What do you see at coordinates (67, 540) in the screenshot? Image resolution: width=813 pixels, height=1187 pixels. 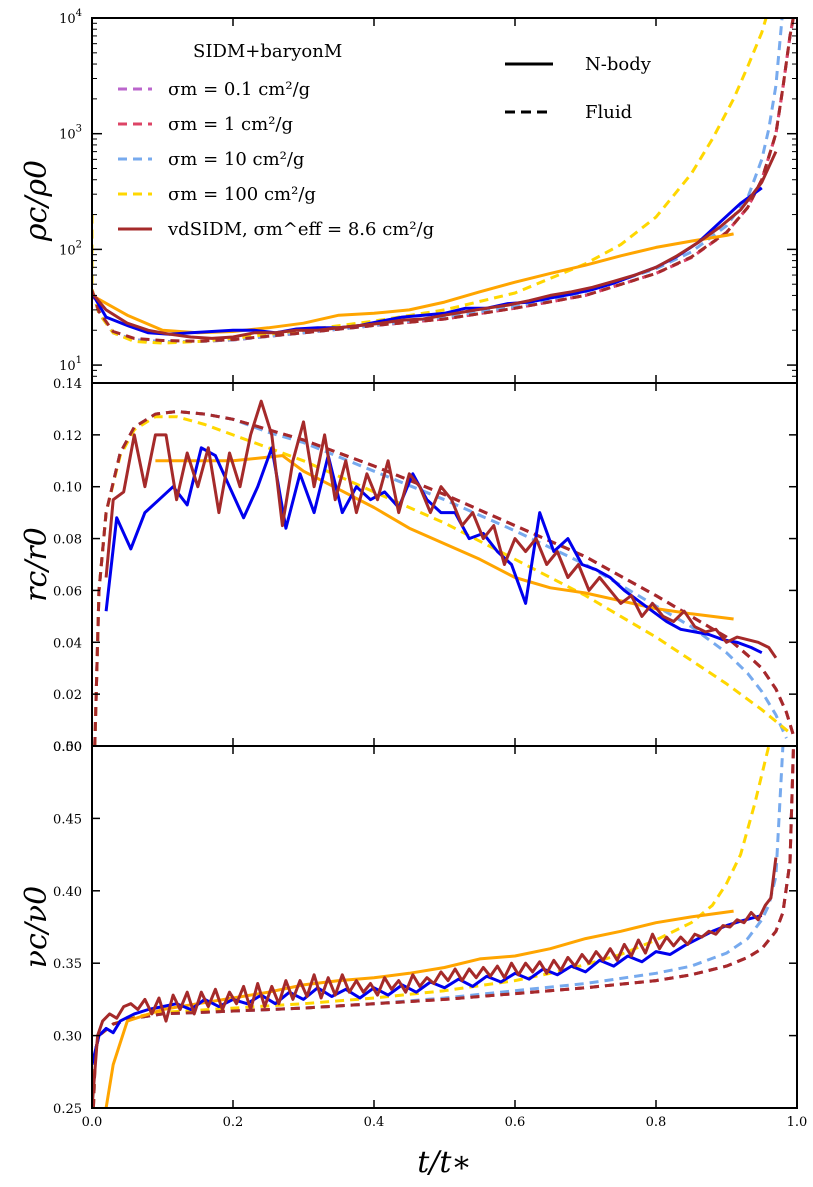 I see `y-tick-label: 0.08` at bounding box center [67, 540].